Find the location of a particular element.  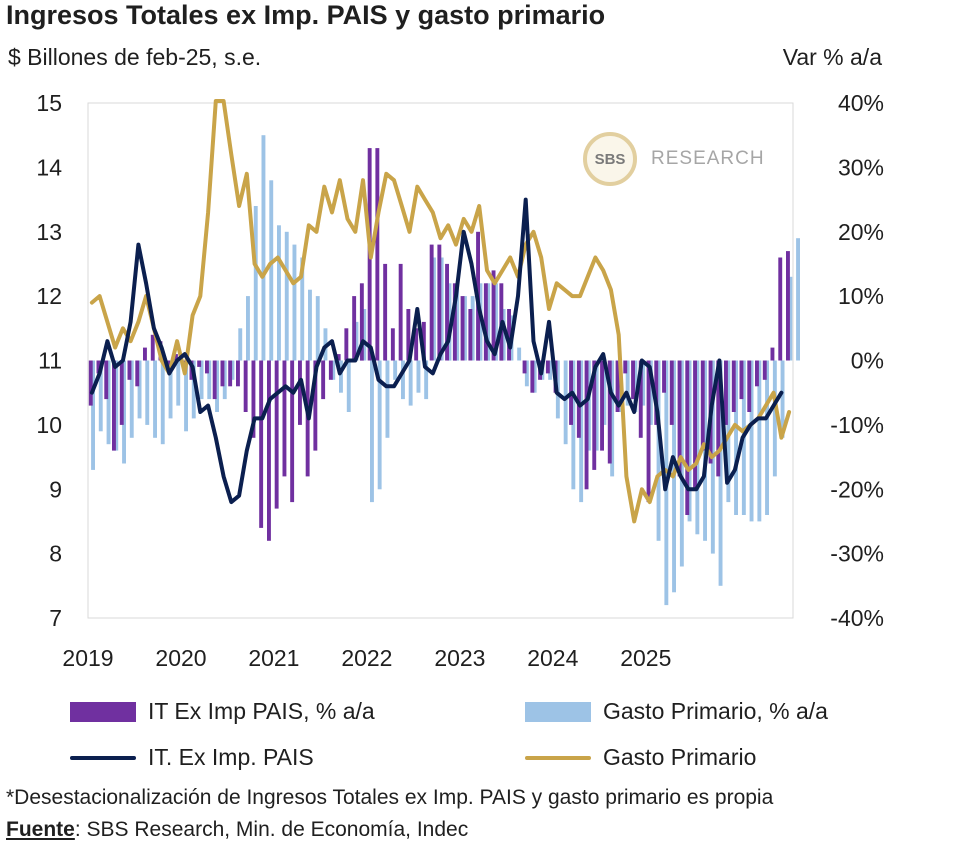

x-tick-label: 2024 is located at coordinates (552, 658).